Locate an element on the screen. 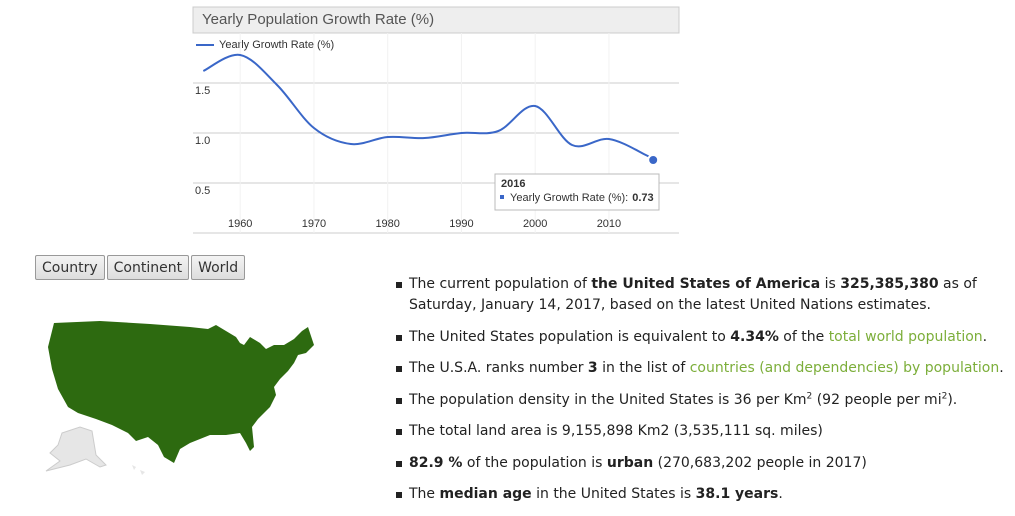 This screenshot has height=516, width=1015. scope-button: Country is located at coordinates (70, 267).